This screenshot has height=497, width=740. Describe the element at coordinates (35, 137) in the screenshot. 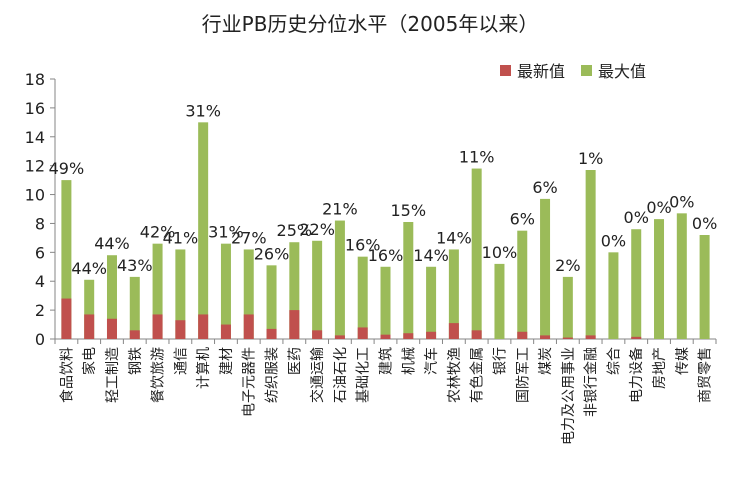

I see `y-tick-label: 14` at that location.